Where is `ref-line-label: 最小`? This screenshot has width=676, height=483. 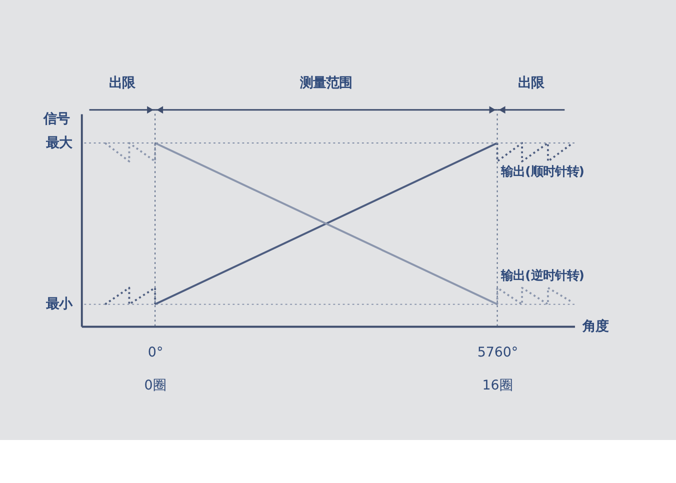 ref-line-label: 最小 is located at coordinates (58, 304).